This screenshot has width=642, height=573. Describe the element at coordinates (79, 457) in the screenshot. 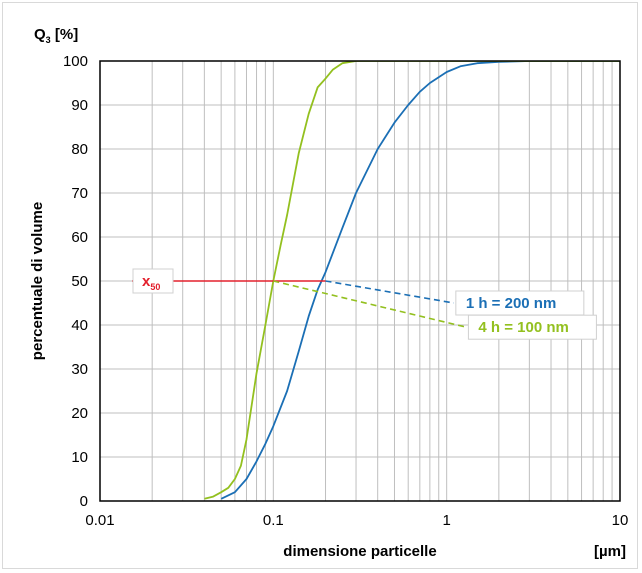

I see `y-tick-label: 10` at that location.